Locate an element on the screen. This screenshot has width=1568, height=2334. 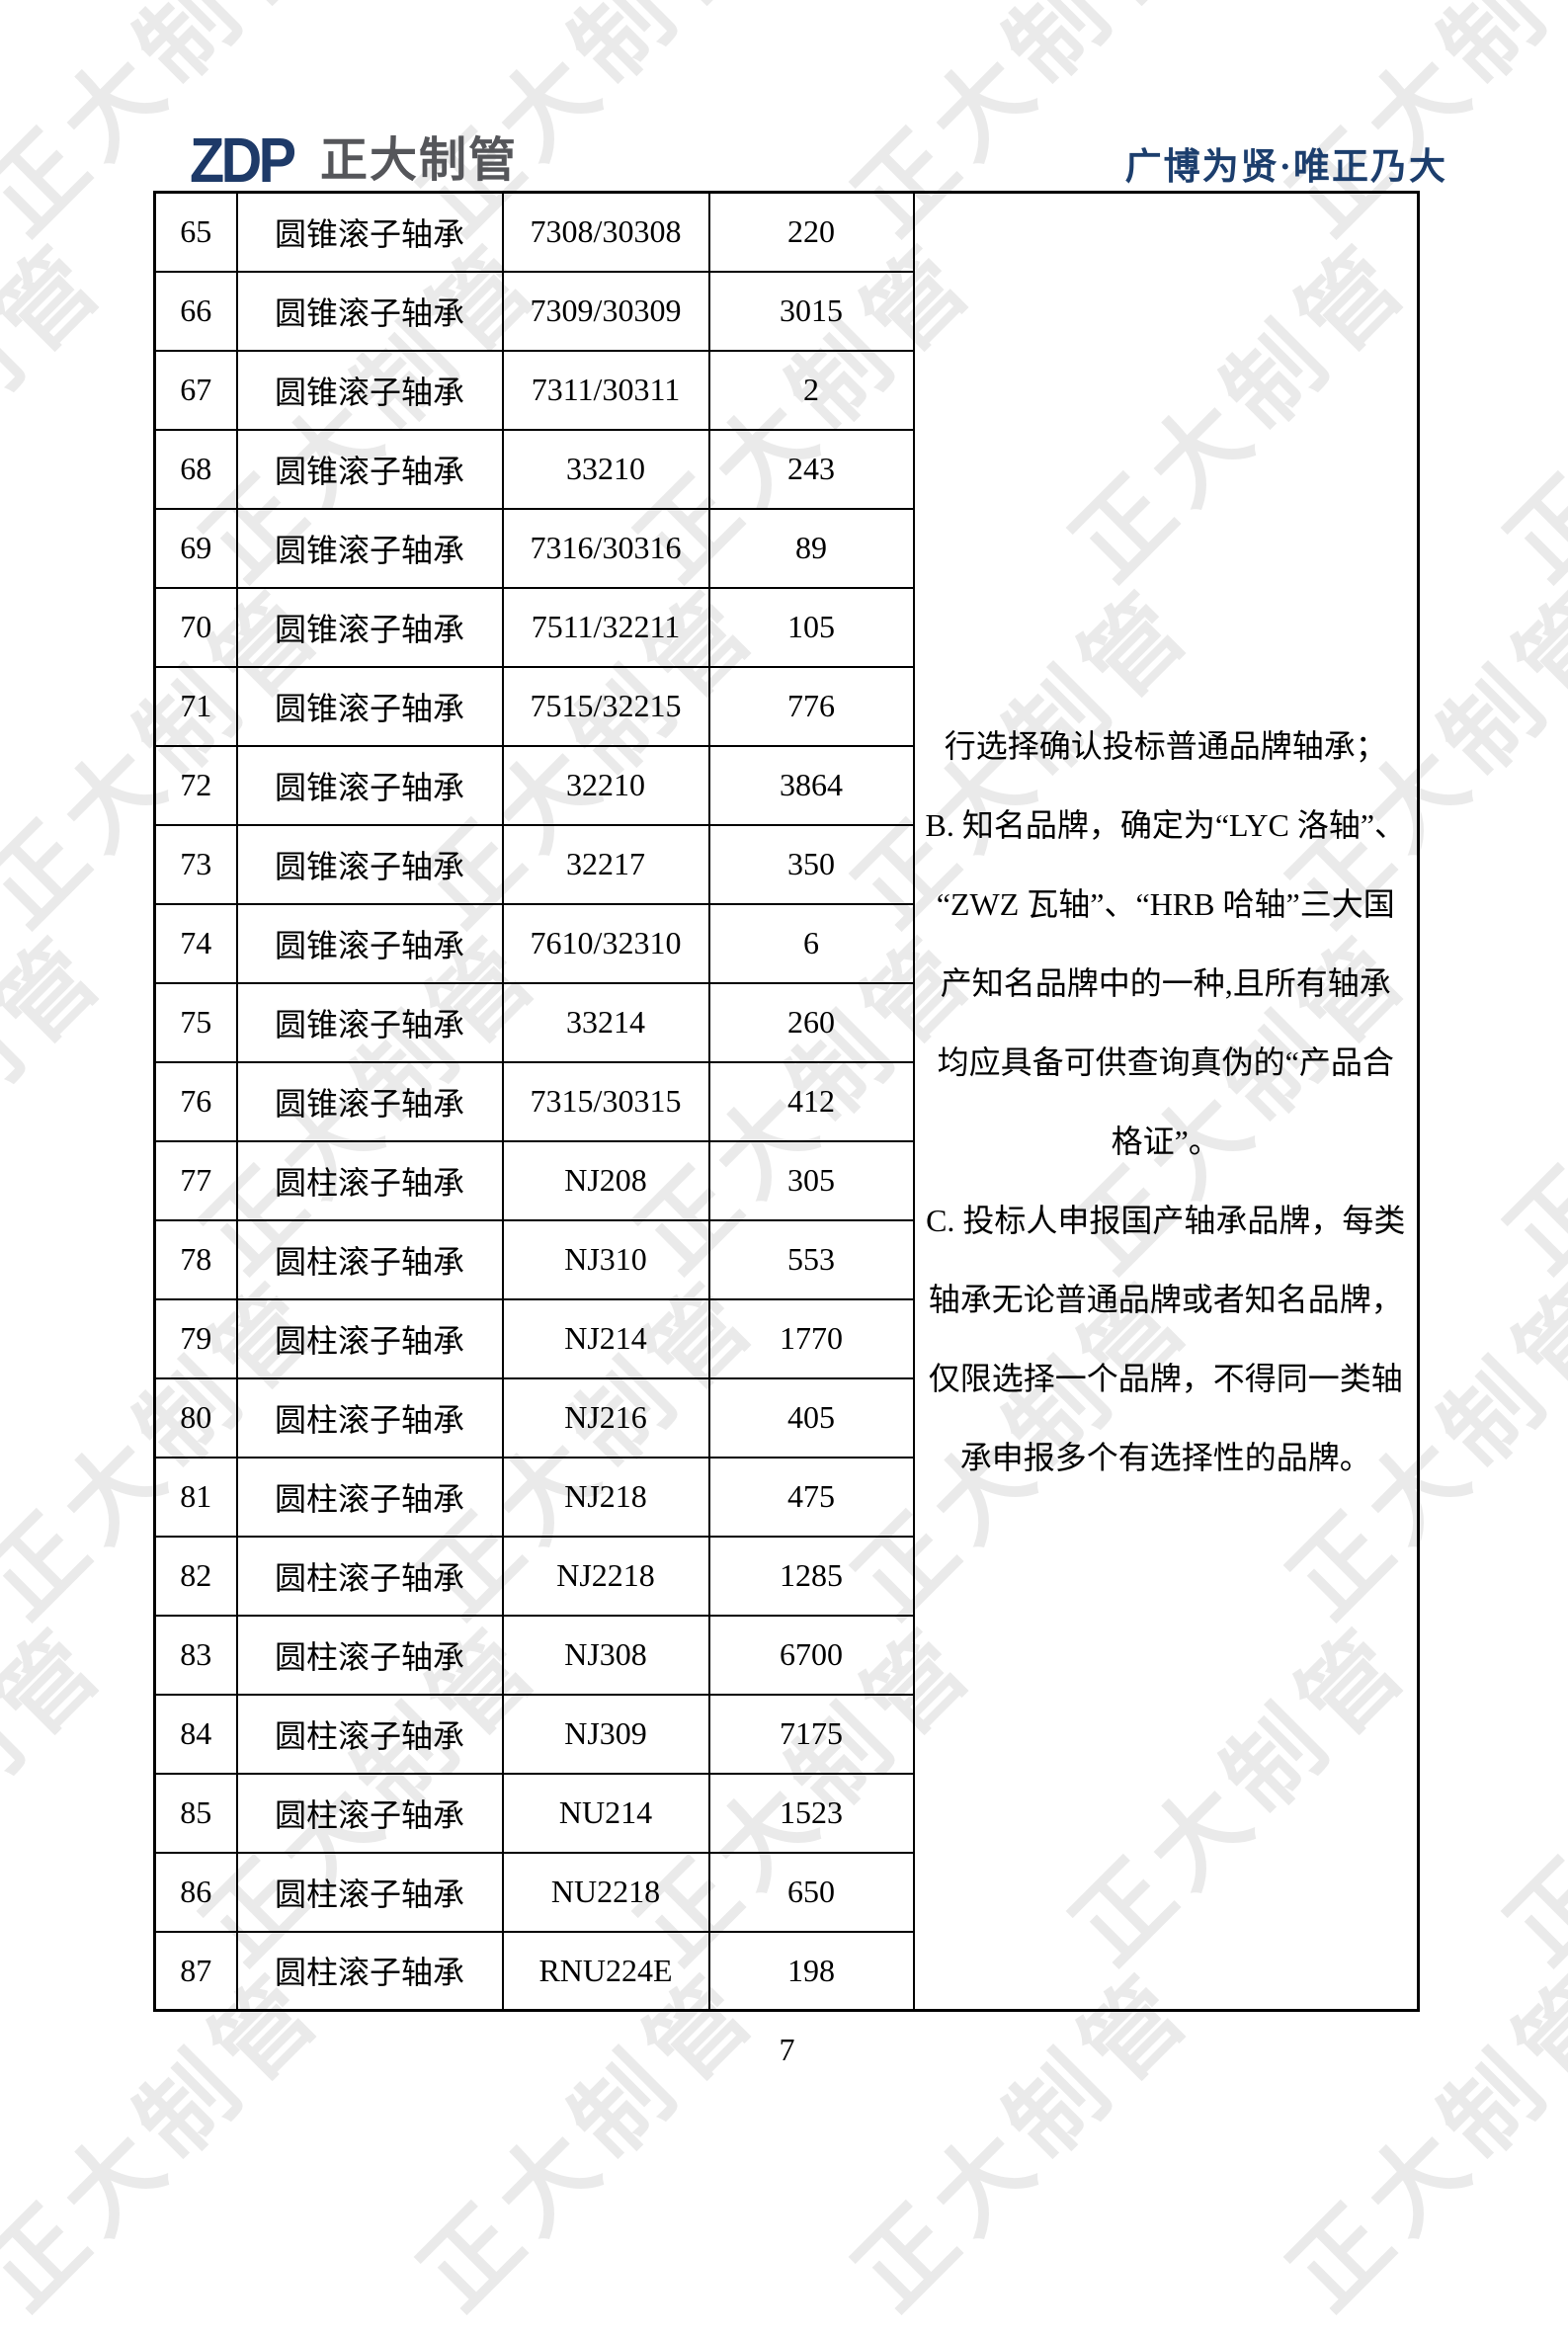
cell-quantity: 3864 is located at coordinates (811, 785).